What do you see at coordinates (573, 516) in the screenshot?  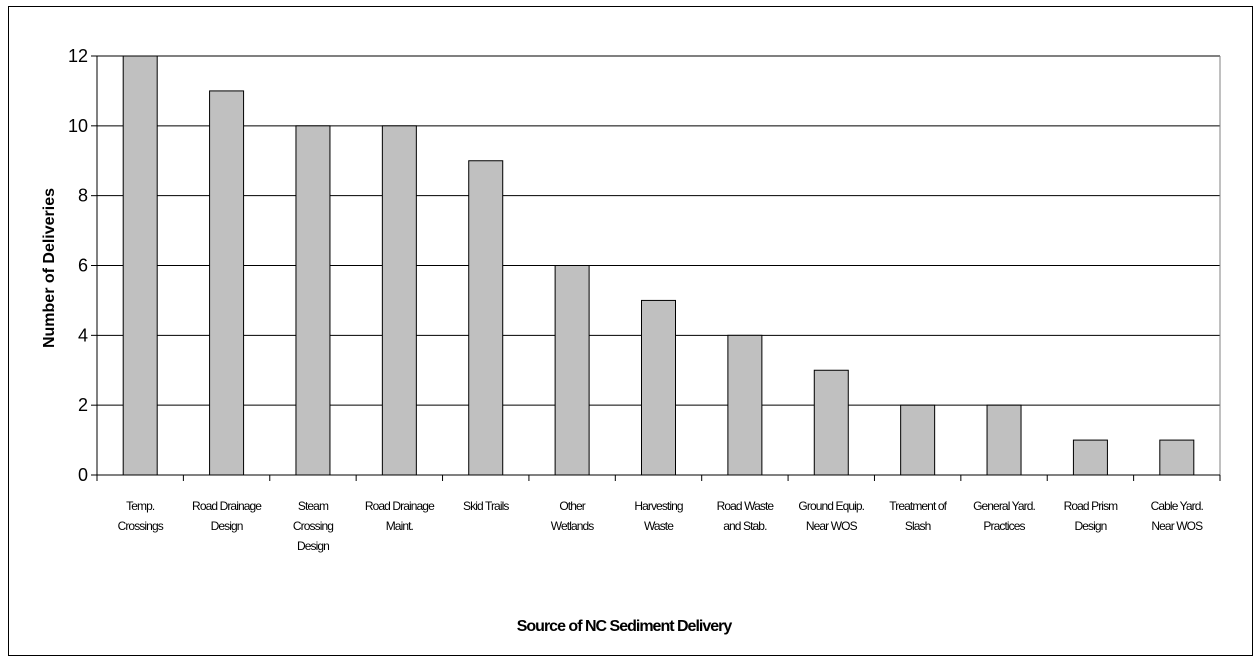 I see `x-category-label: Other Wetlands` at bounding box center [573, 516].